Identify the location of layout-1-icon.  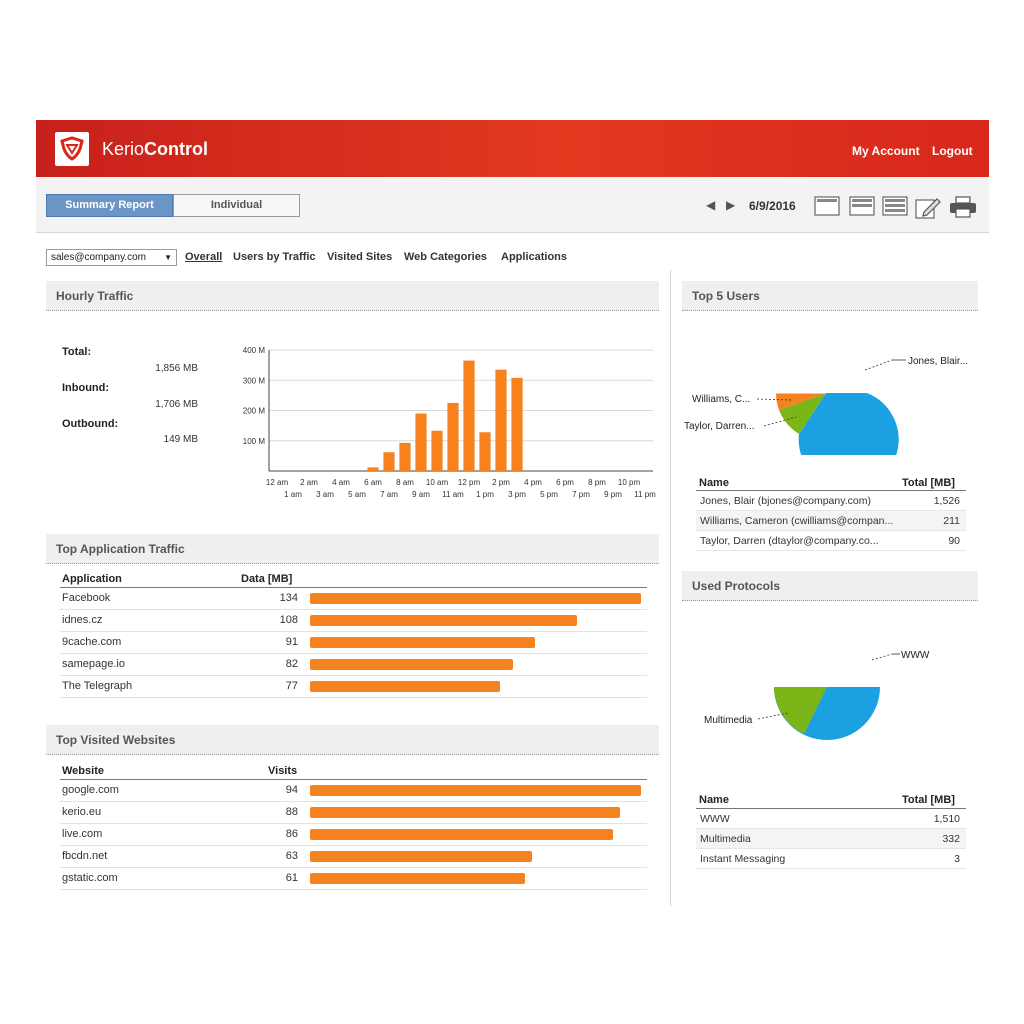
(827, 206).